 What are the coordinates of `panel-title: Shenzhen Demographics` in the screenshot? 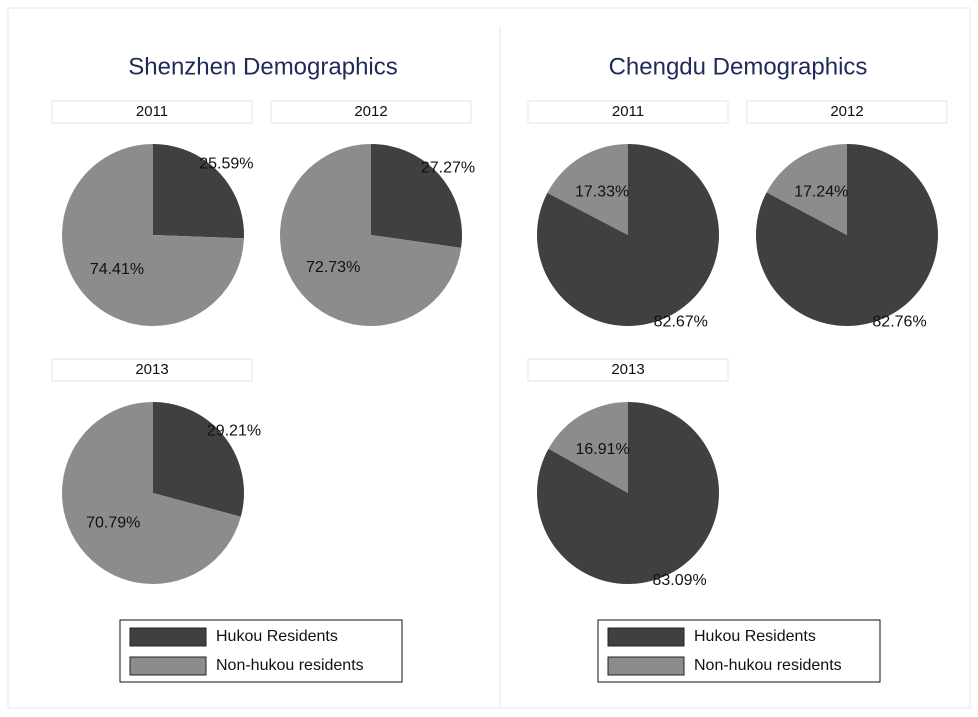 It's located at (263, 66).